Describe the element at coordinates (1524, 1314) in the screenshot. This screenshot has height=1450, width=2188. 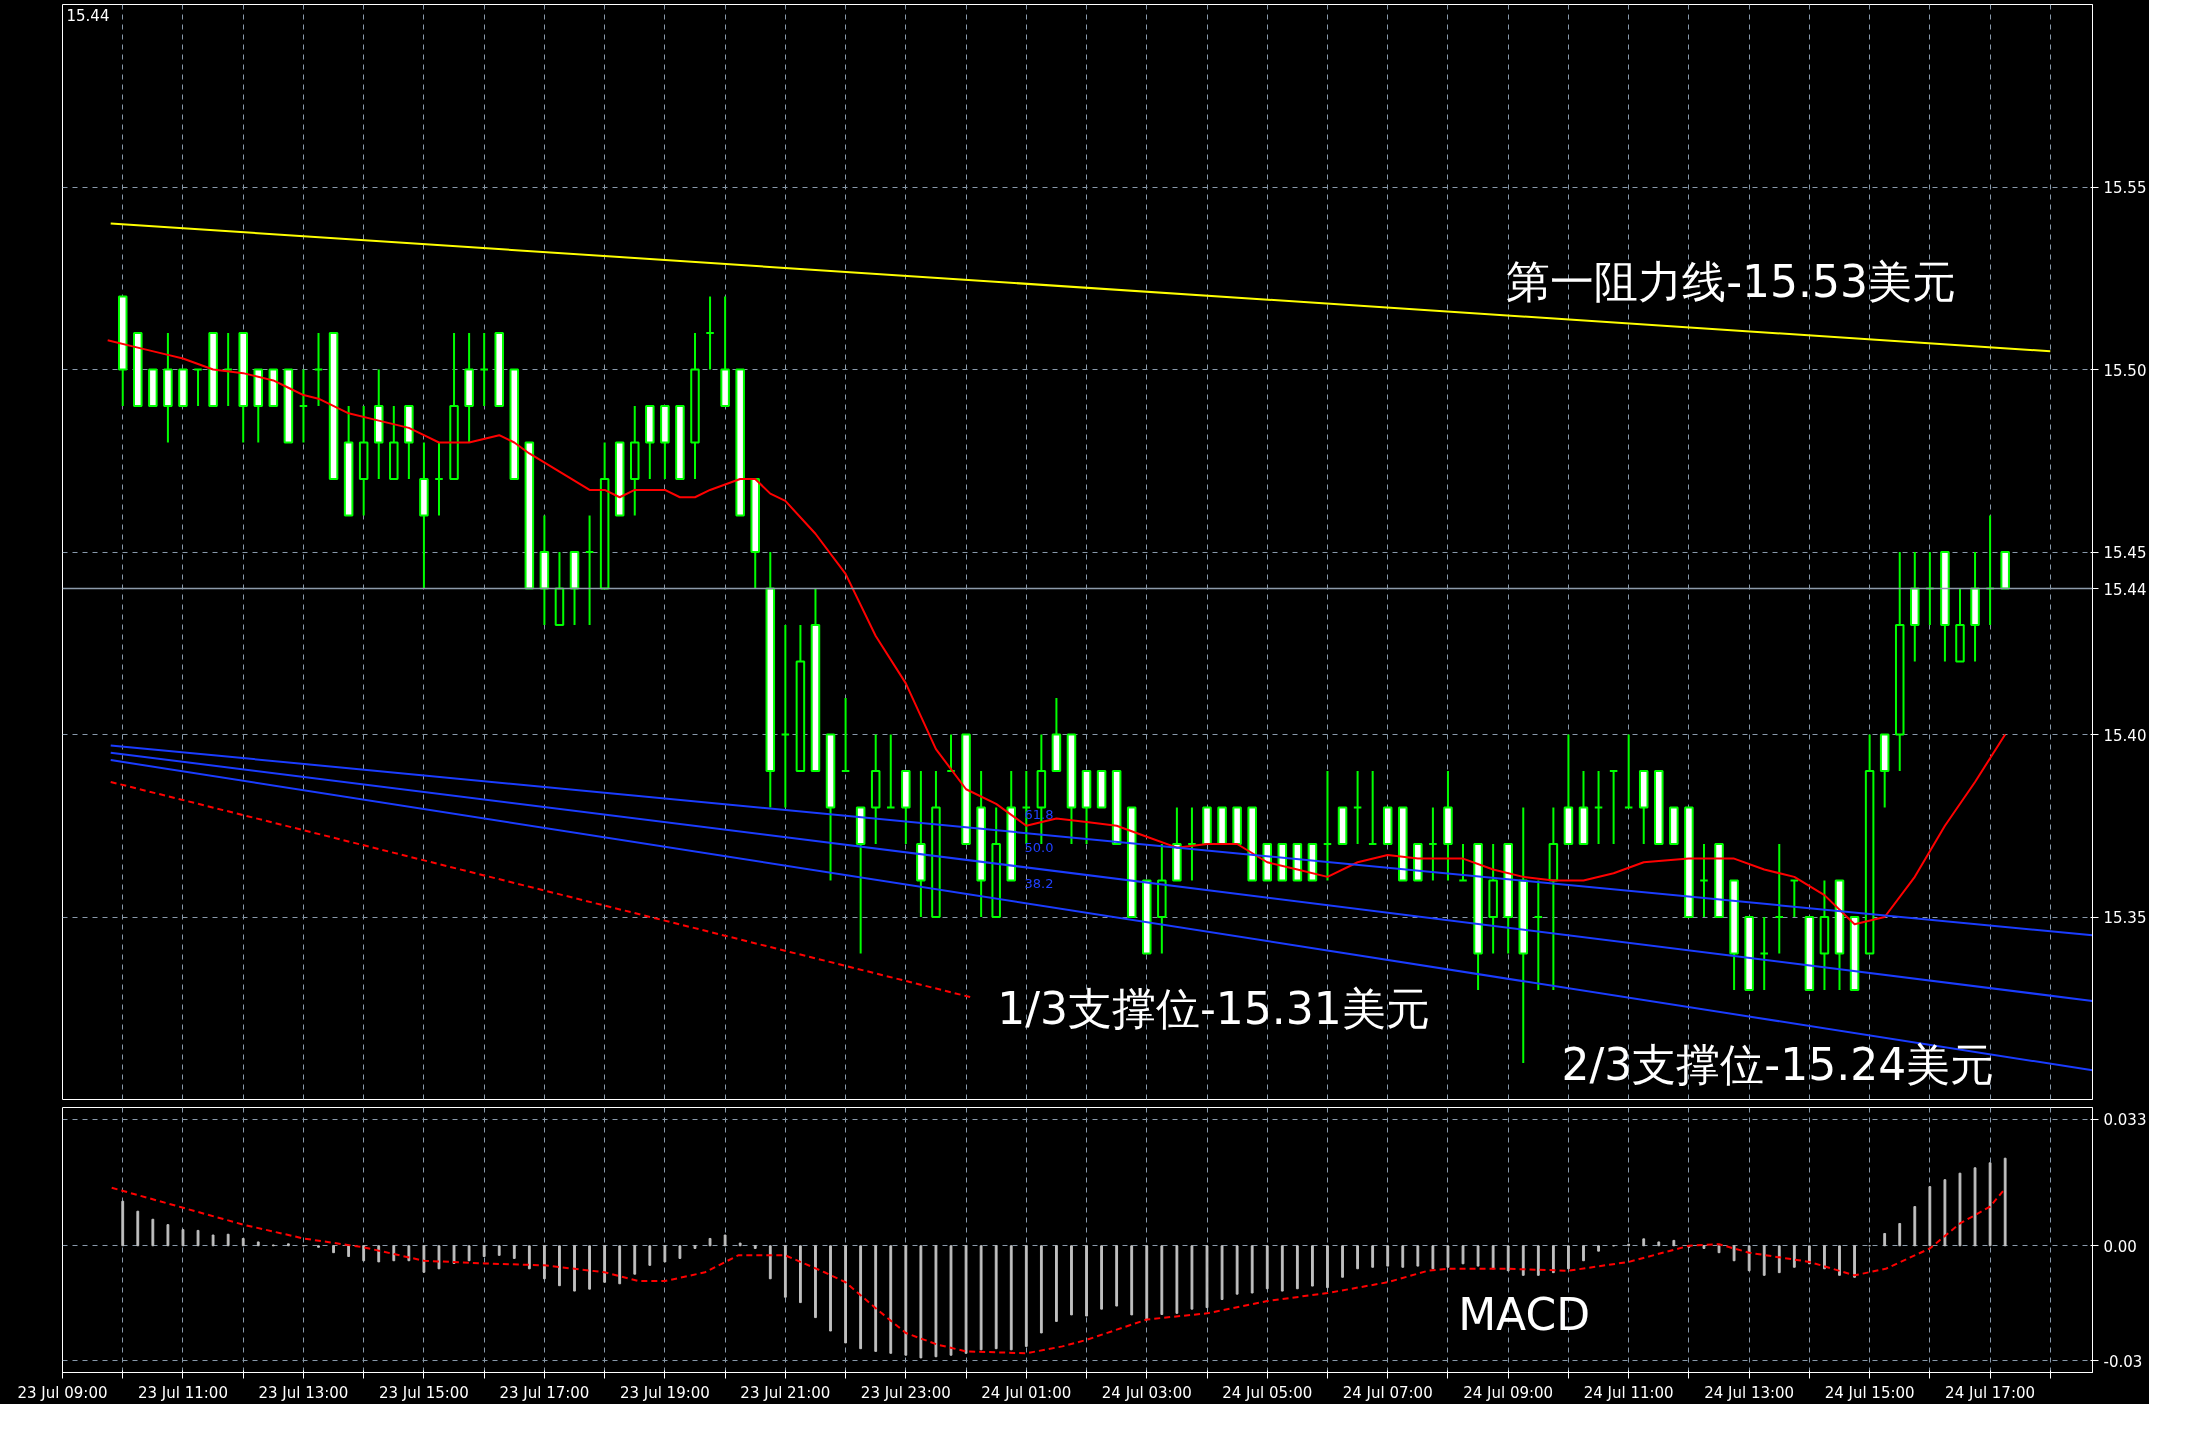
I see `annotation: MACD` at that location.